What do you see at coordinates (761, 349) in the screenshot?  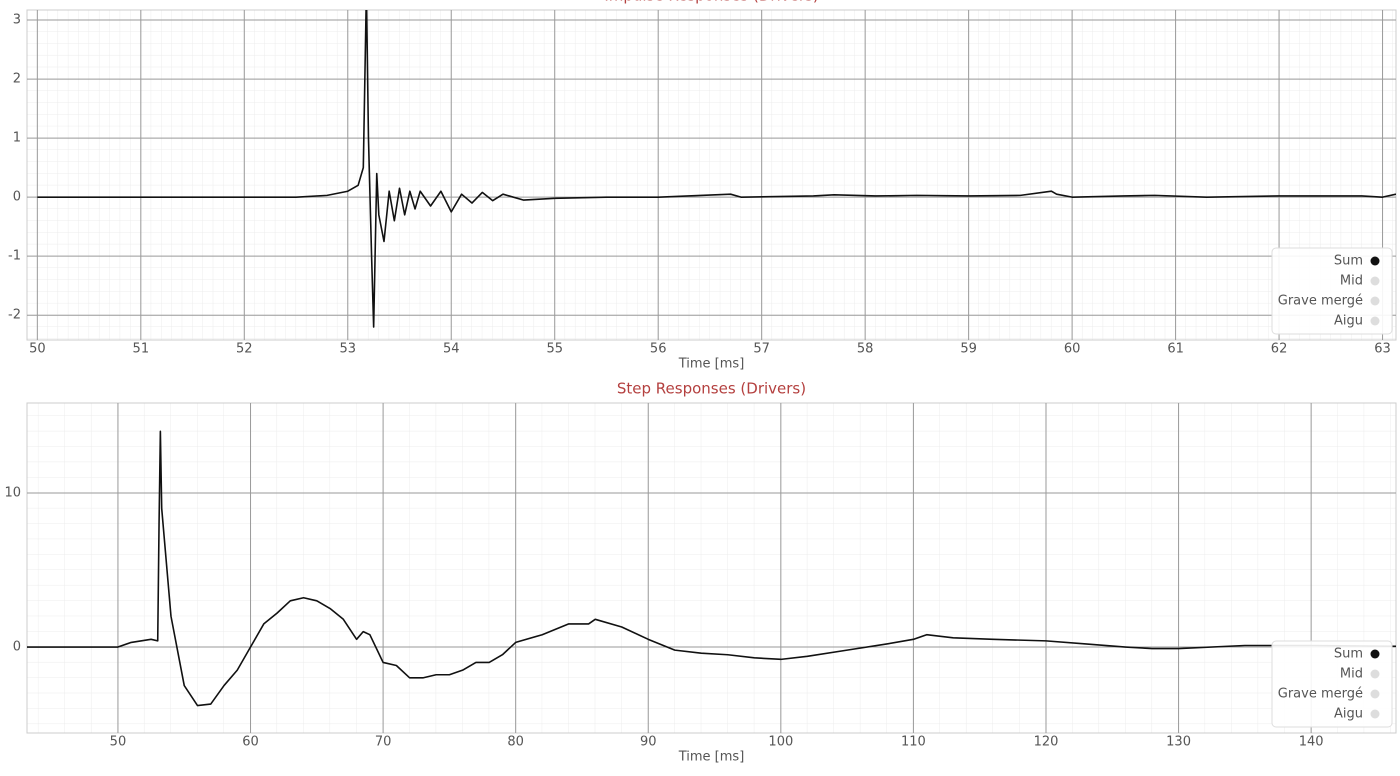 I see `x-tick-label: 57` at bounding box center [761, 349].